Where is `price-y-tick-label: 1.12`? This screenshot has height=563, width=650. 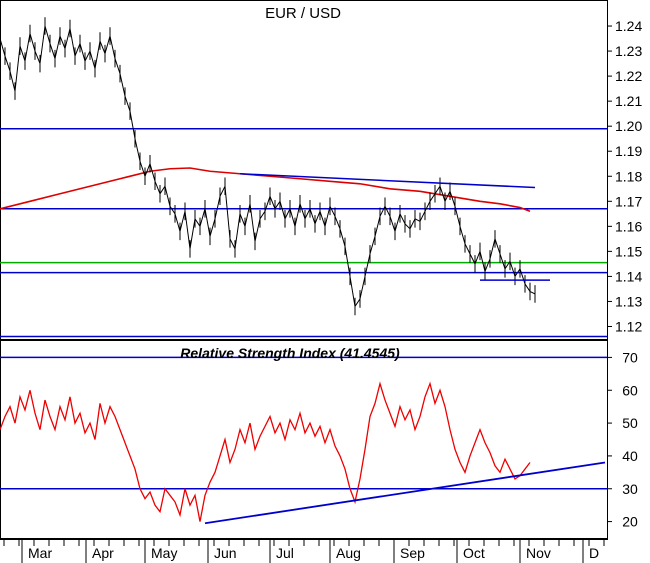
price-y-tick-label: 1.12 is located at coordinates (628, 326).